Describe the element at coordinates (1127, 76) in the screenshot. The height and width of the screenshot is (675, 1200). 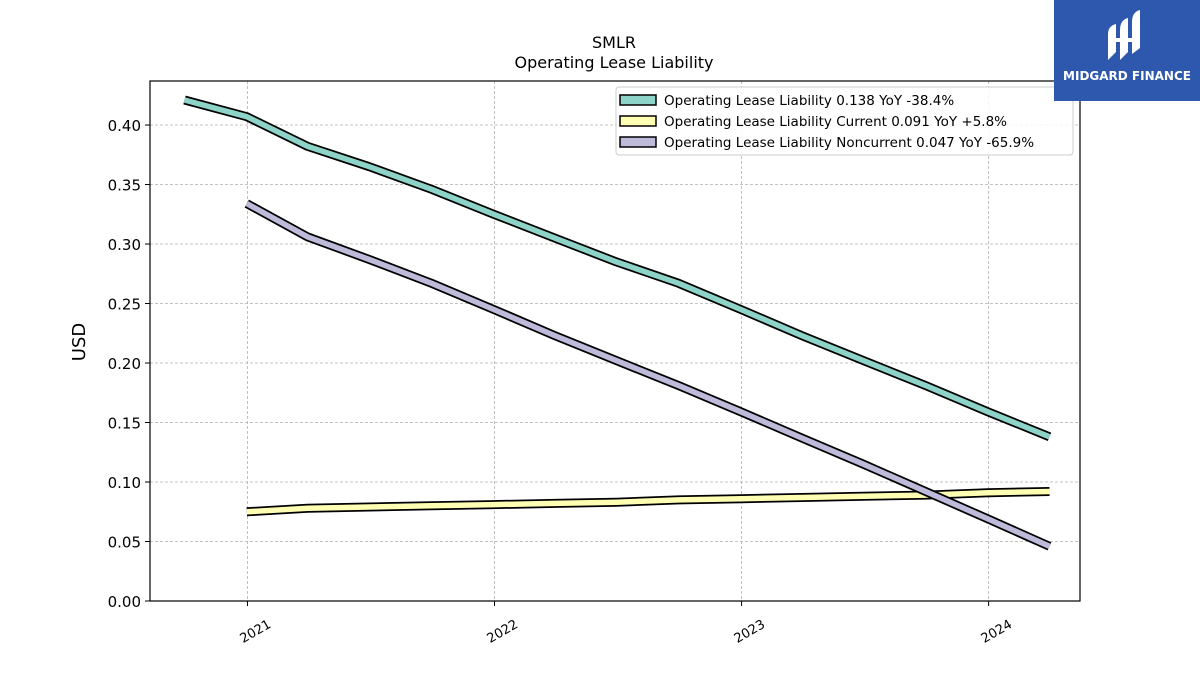
I see `brand-name: MIDGARD FINANCE` at that location.